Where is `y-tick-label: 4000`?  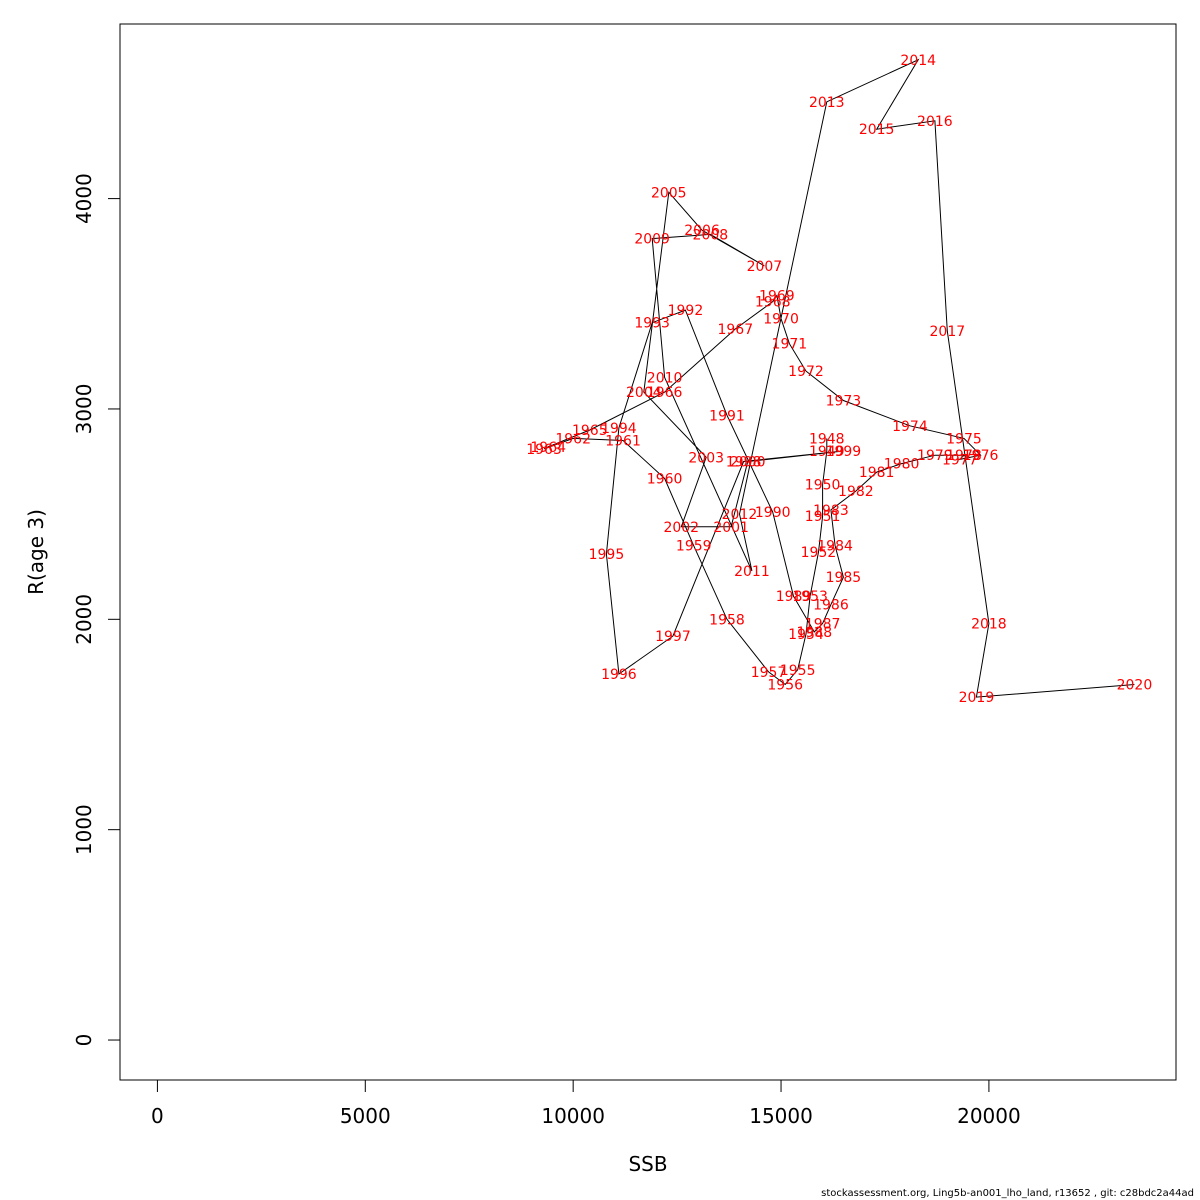
y-tick-label: 4000 is located at coordinates (84, 198).